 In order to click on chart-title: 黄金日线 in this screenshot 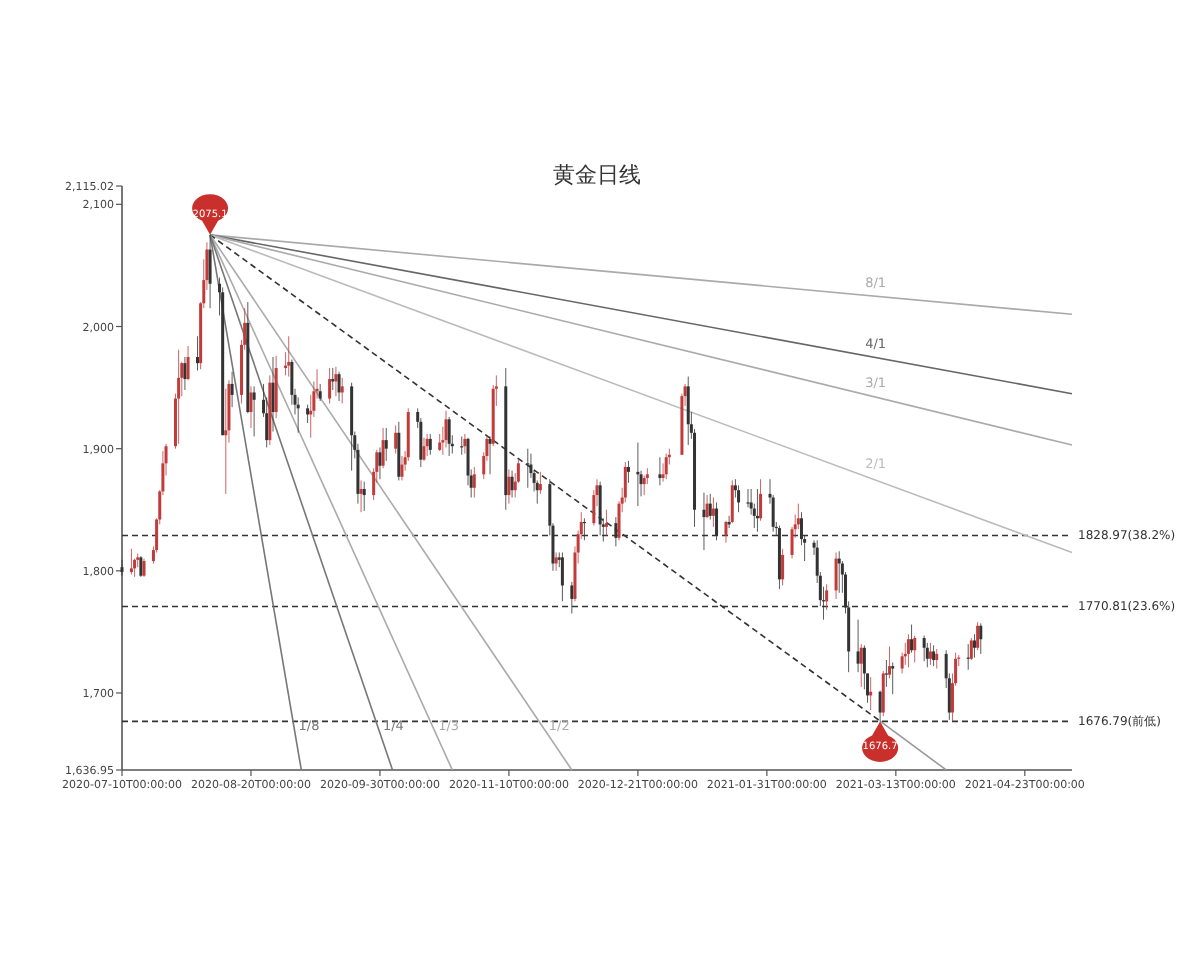, I will do `click(597, 175)`.